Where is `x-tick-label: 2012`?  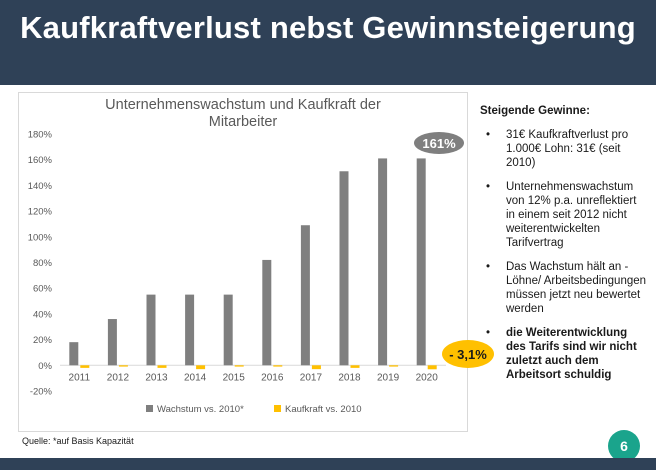
x-tick-label: 2012 is located at coordinates (118, 377).